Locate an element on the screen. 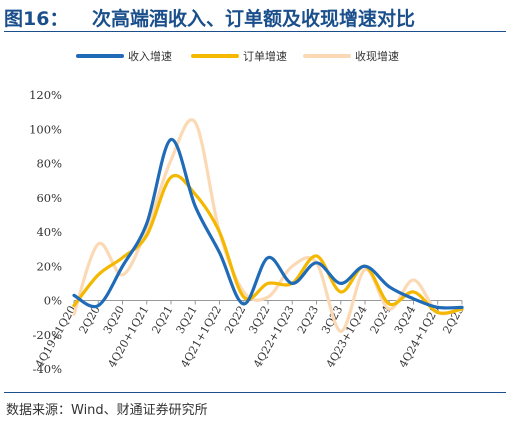 This screenshot has width=510, height=423. title-divider is located at coordinates (255, 31).